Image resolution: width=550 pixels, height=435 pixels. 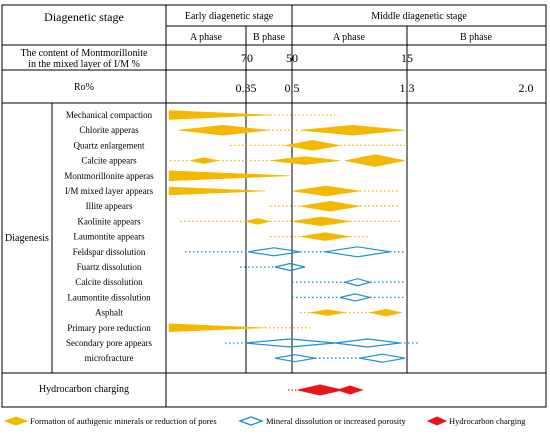 I want to click on legend-authigenic-swatch, so click(x=16, y=421).